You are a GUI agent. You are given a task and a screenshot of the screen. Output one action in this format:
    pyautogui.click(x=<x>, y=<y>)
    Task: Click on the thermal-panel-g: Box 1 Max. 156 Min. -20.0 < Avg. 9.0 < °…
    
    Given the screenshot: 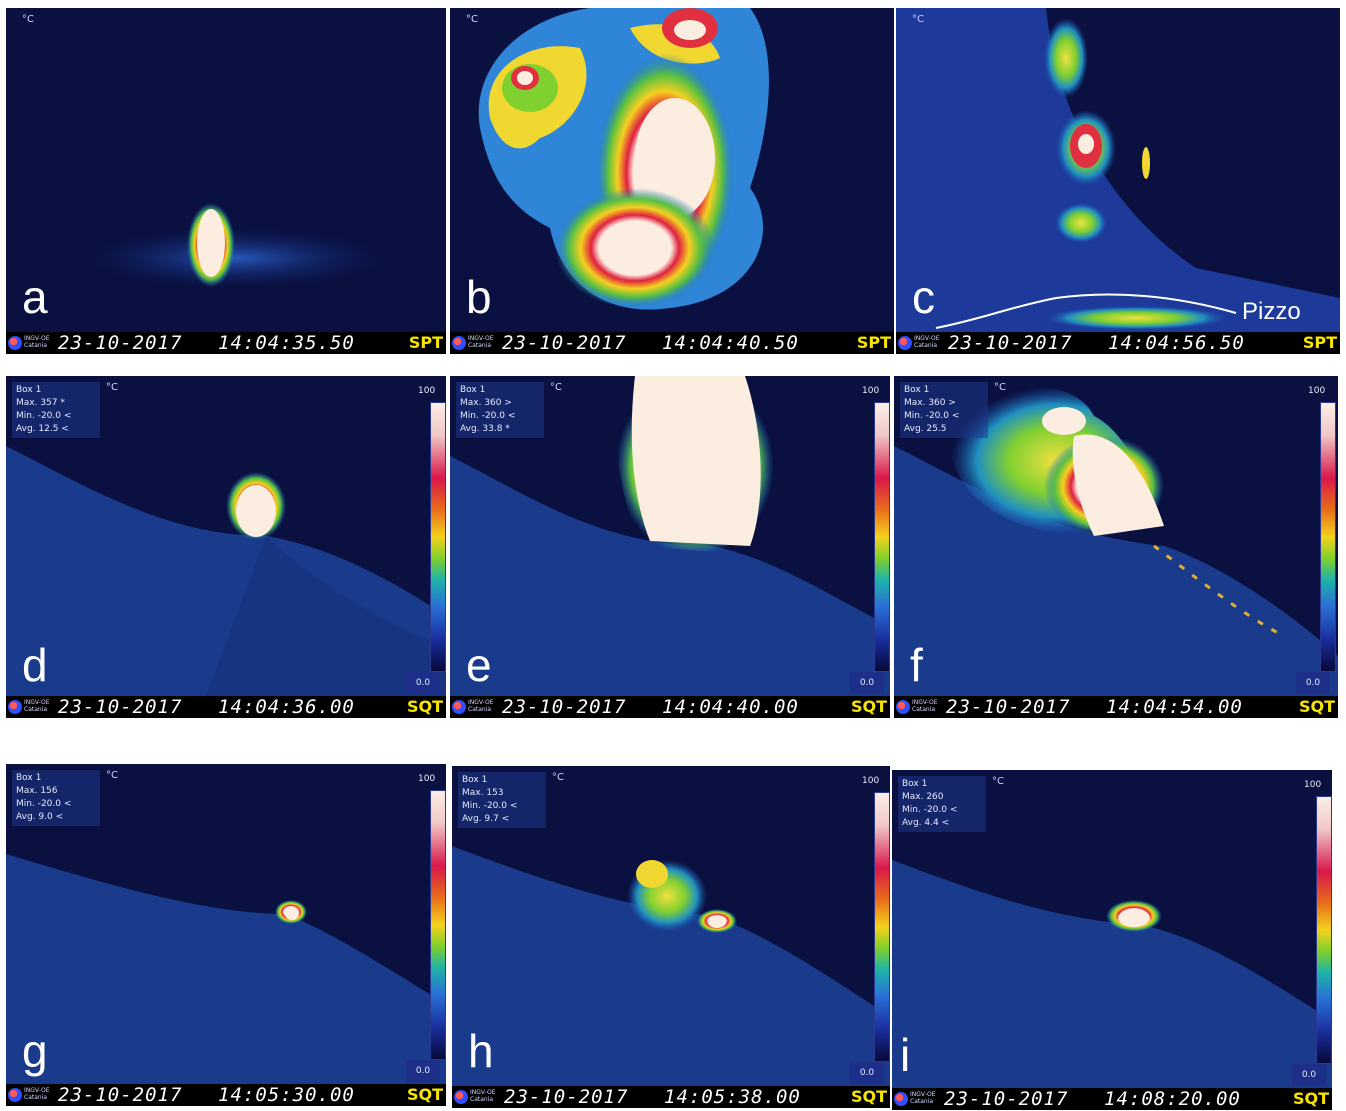 What is the action you would take?
    pyautogui.click(x=226, y=935)
    